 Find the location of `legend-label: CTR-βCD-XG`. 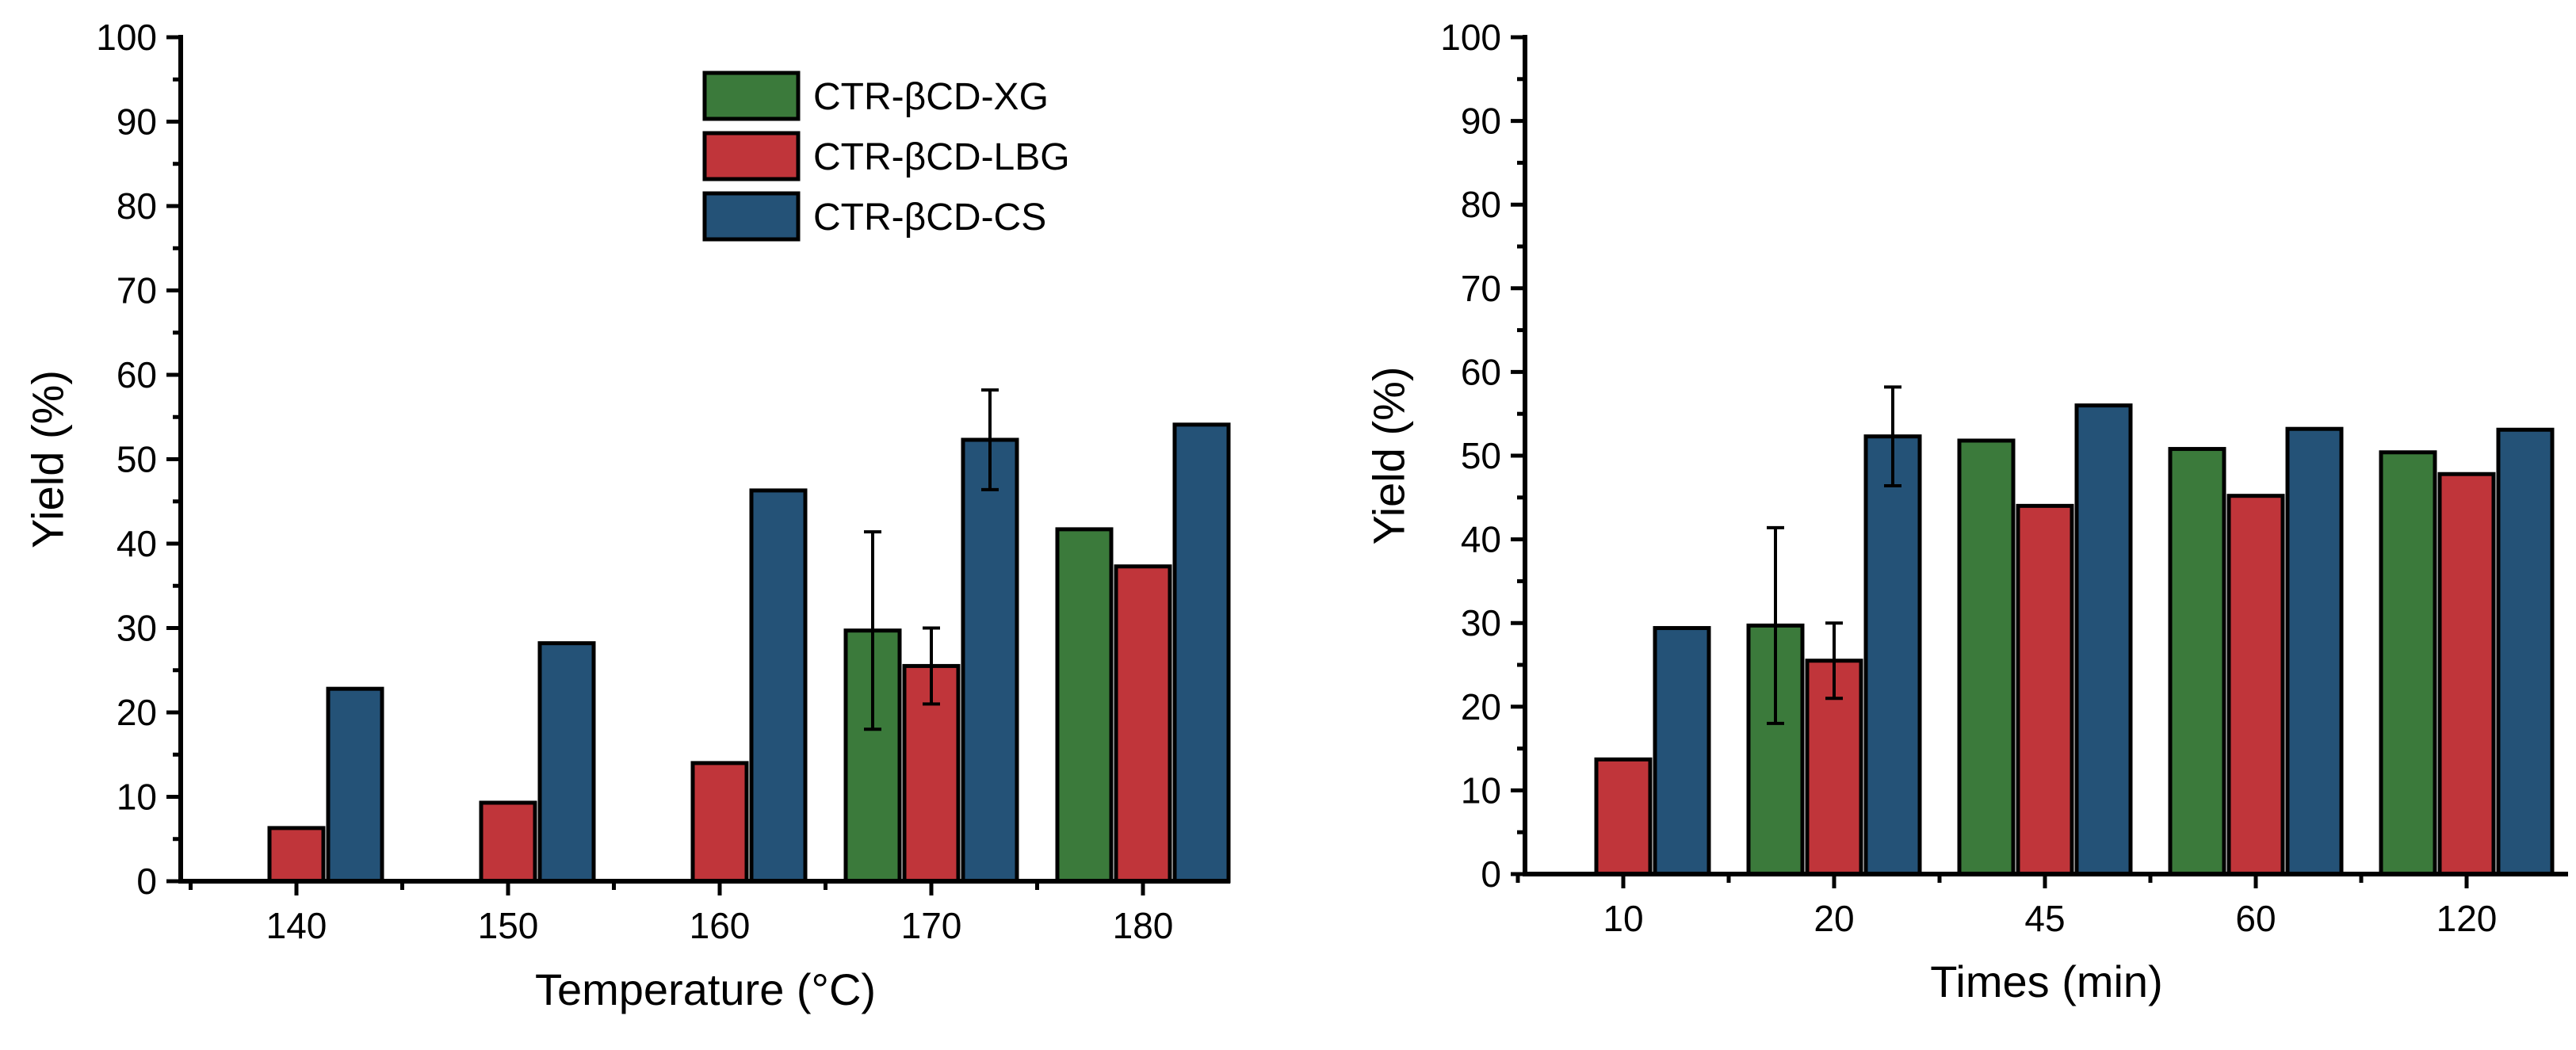

legend-label: CTR-βCD-XG is located at coordinates (931, 97).